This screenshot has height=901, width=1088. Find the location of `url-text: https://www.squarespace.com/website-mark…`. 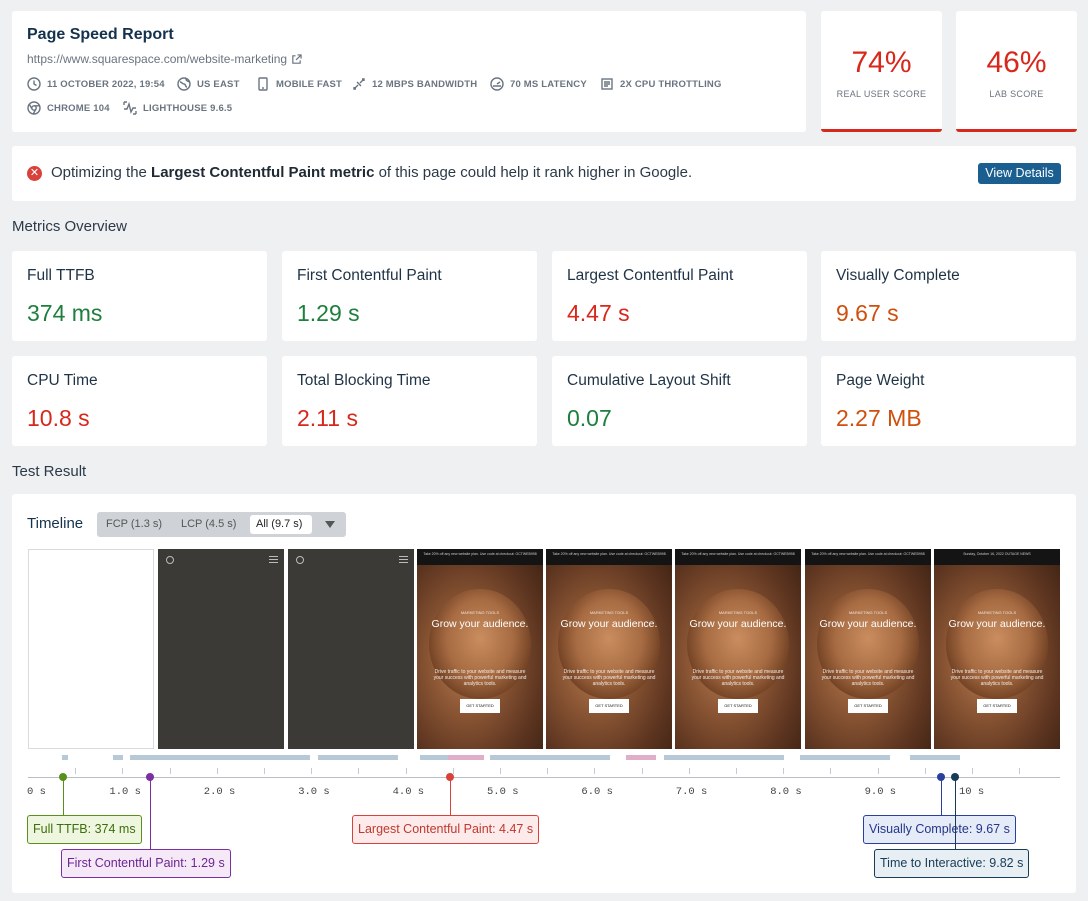

url-text: https://www.squarespace.com/website-mark… is located at coordinates (157, 59).